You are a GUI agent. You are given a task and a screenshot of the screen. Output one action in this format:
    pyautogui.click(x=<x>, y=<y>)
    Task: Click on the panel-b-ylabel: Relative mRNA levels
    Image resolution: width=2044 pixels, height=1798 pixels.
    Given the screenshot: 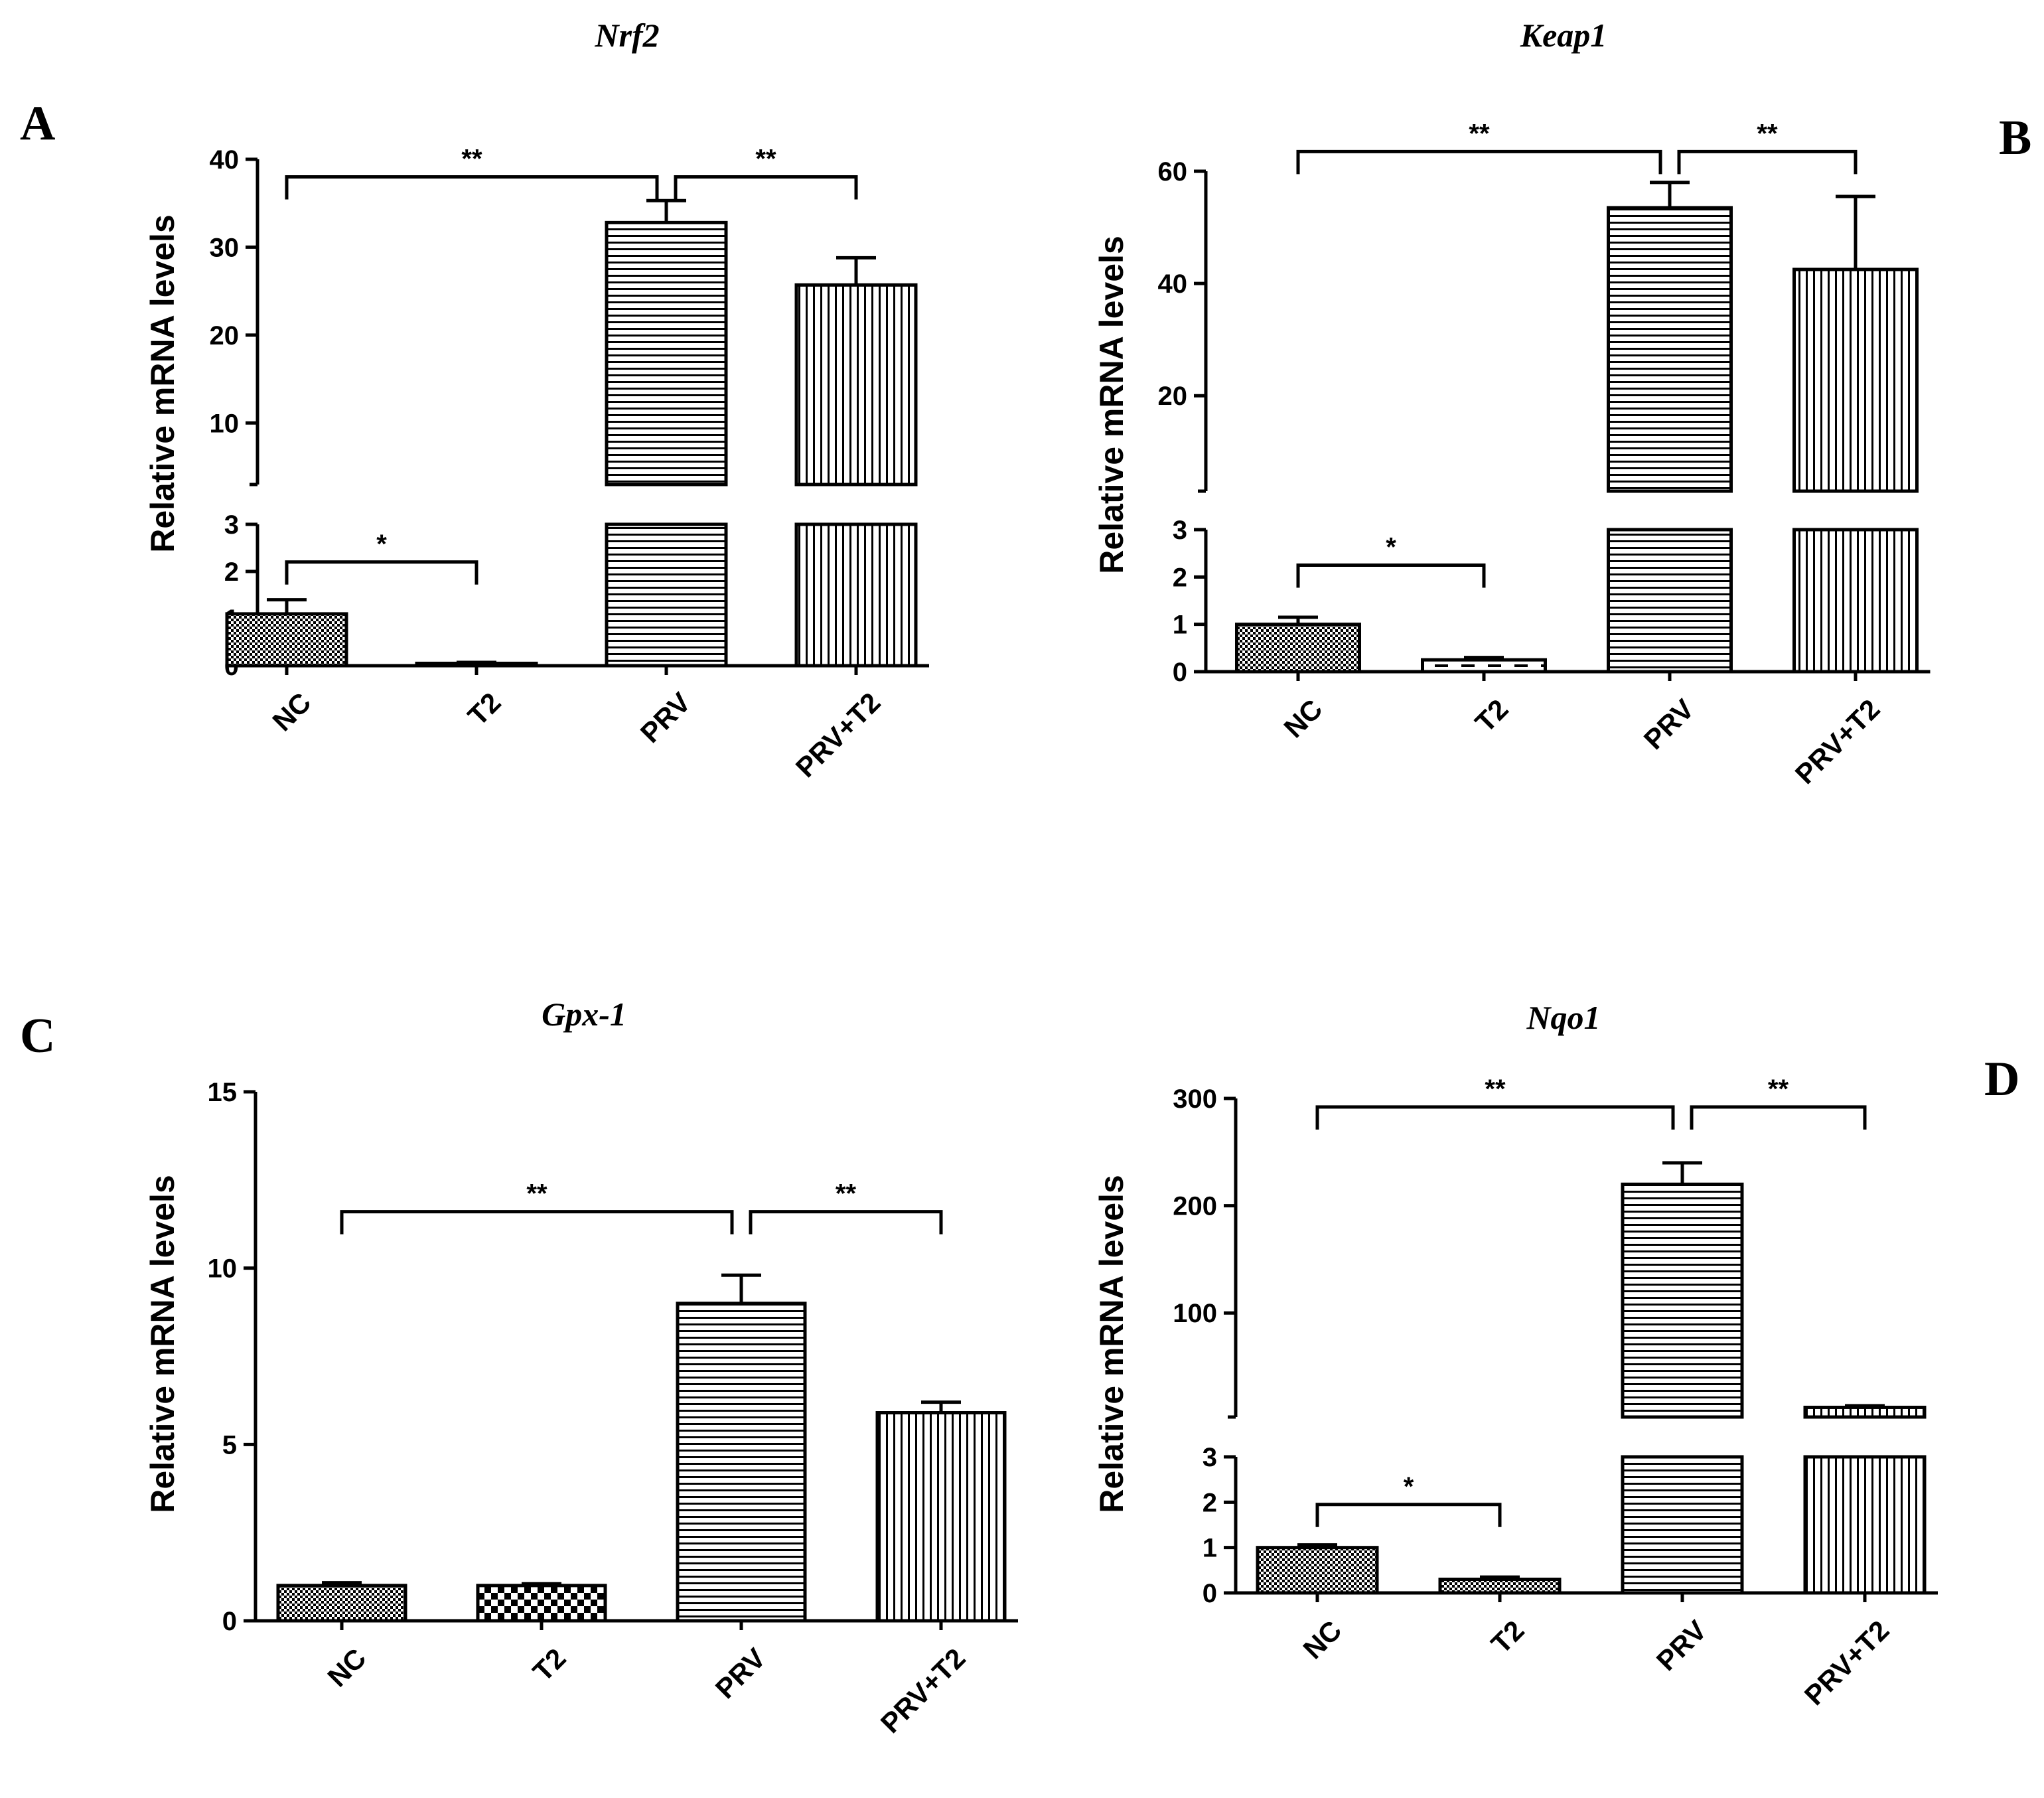 What is the action you would take?
    pyautogui.click(x=1111, y=405)
    